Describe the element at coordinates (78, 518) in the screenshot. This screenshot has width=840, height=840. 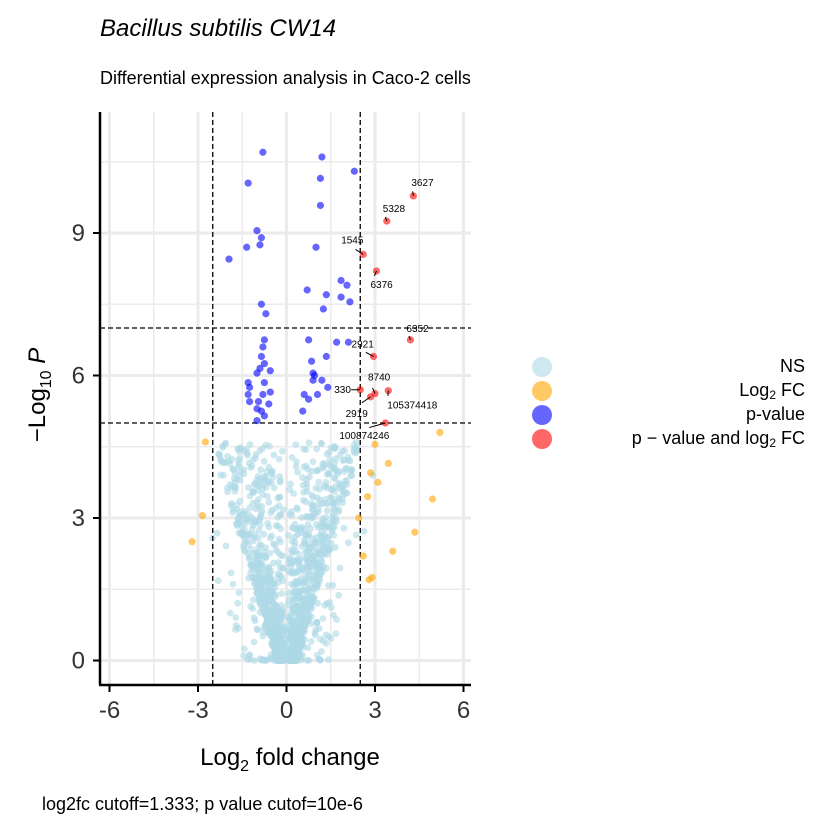
I see `y-tick-label: 3` at that location.